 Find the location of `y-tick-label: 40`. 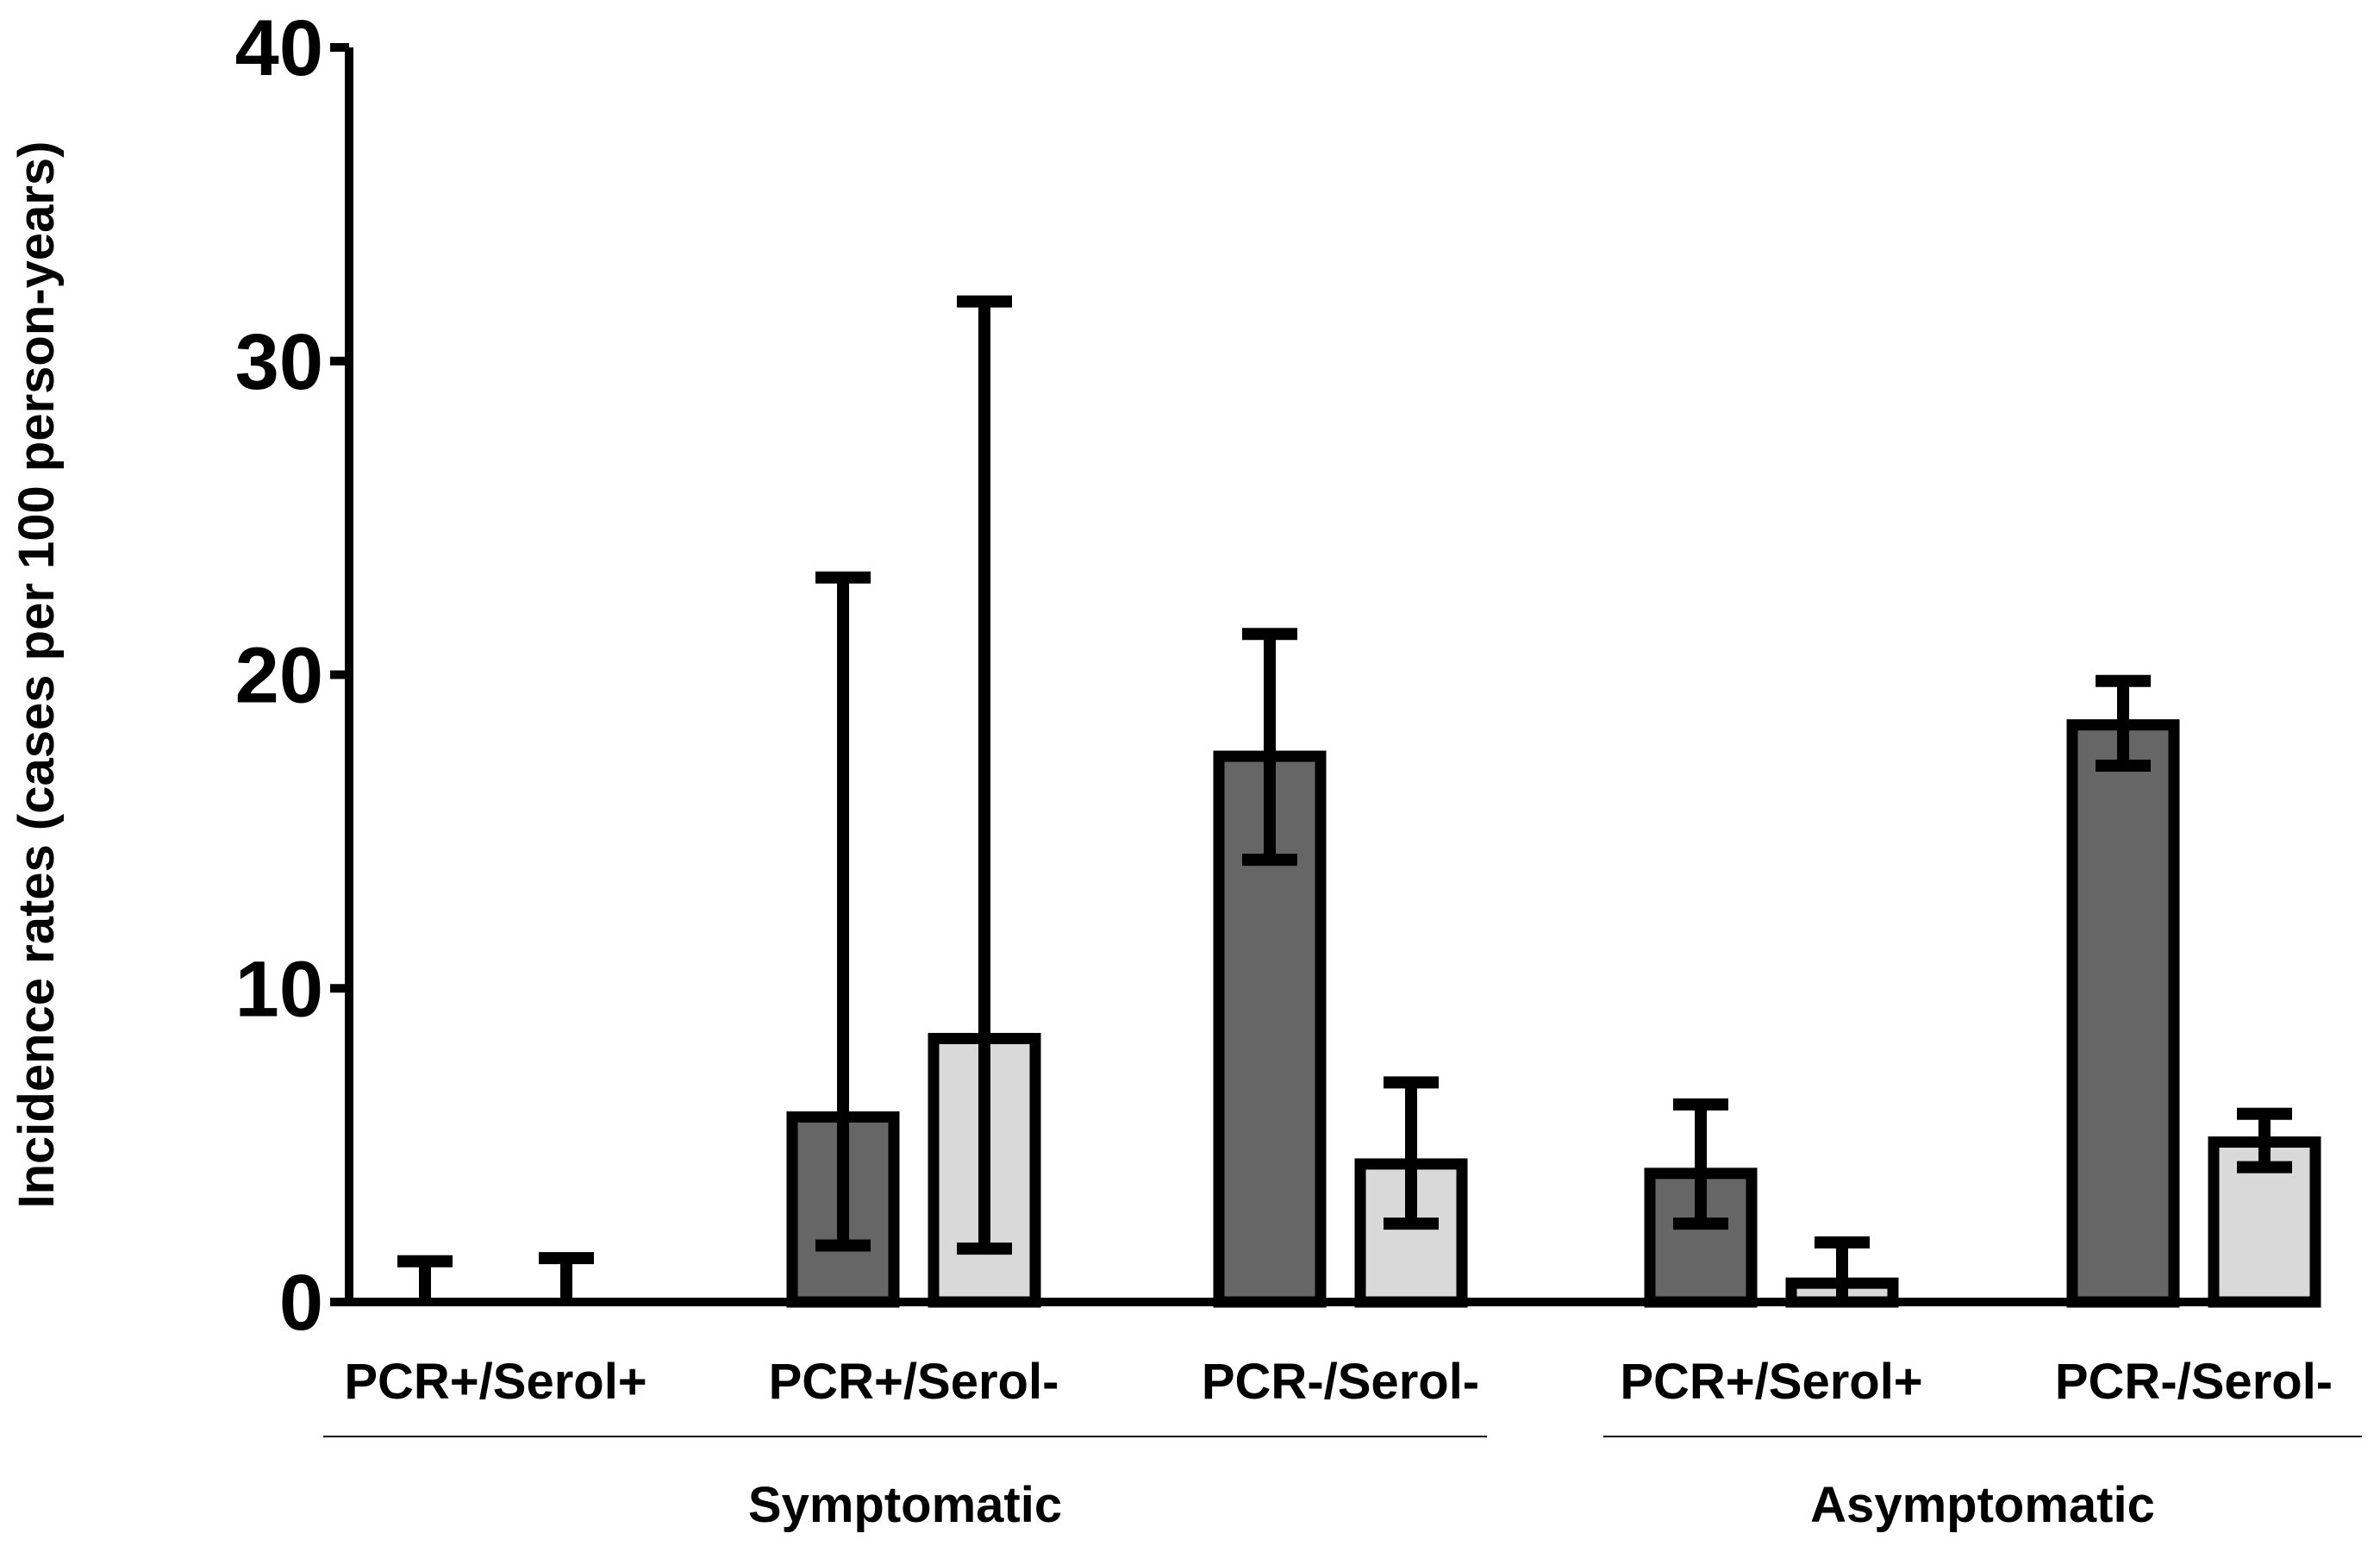

y-tick-label: 40 is located at coordinates (279, 48).